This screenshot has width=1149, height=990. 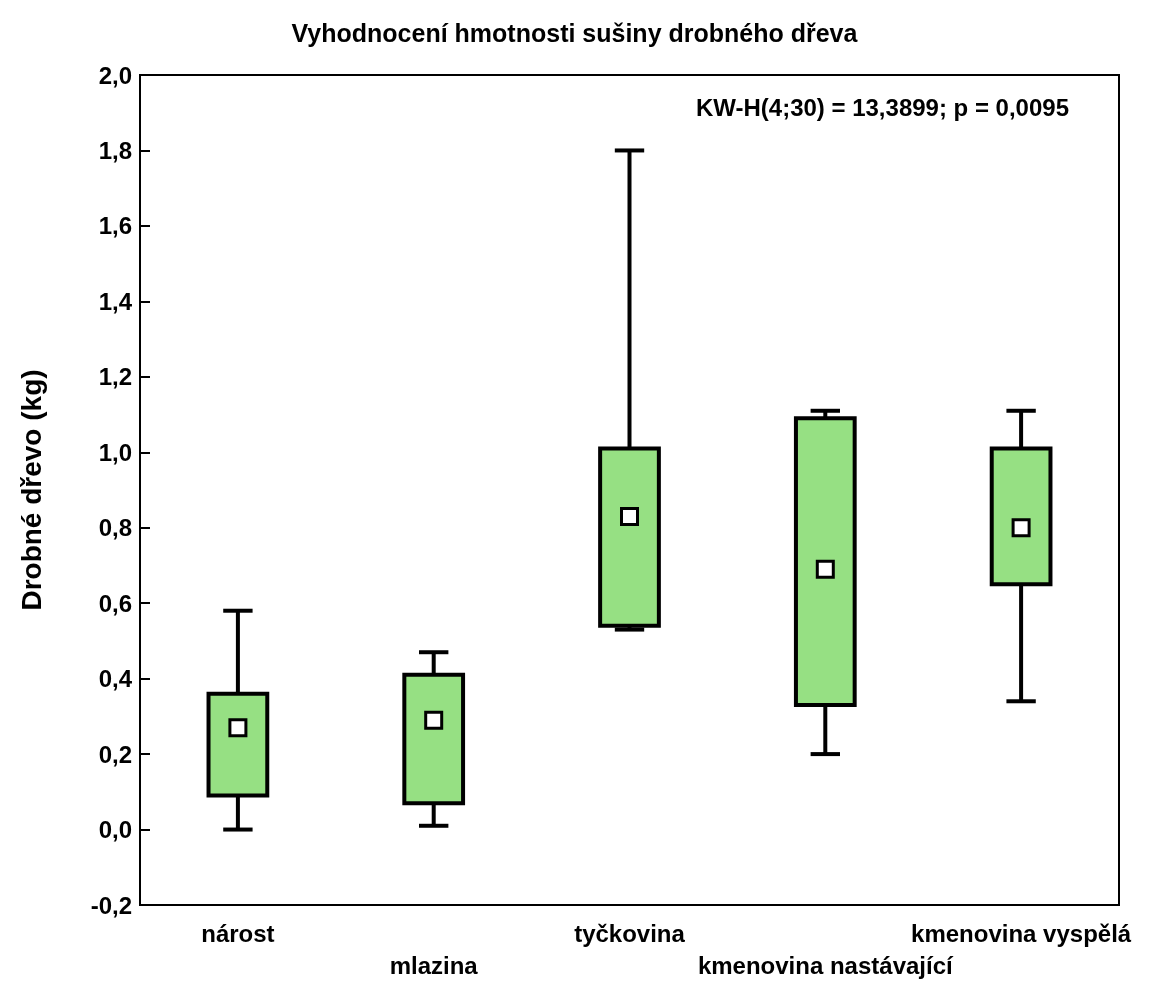 I want to click on annotation: KW-H(4;30) = 13,3899; p = 0,0095, so click(x=882, y=107).